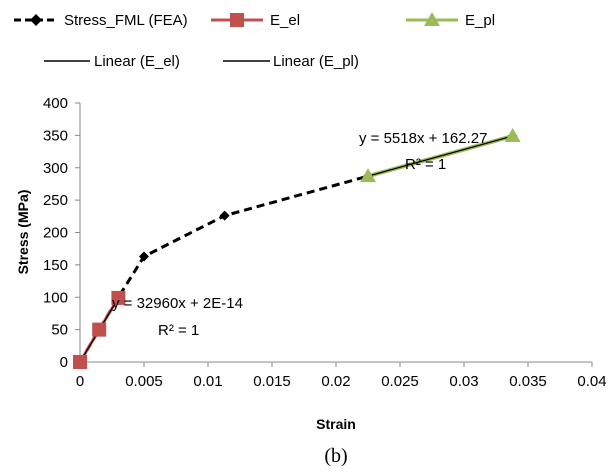  I want to click on legend-item-e-pl: E_pl, so click(450, 20).